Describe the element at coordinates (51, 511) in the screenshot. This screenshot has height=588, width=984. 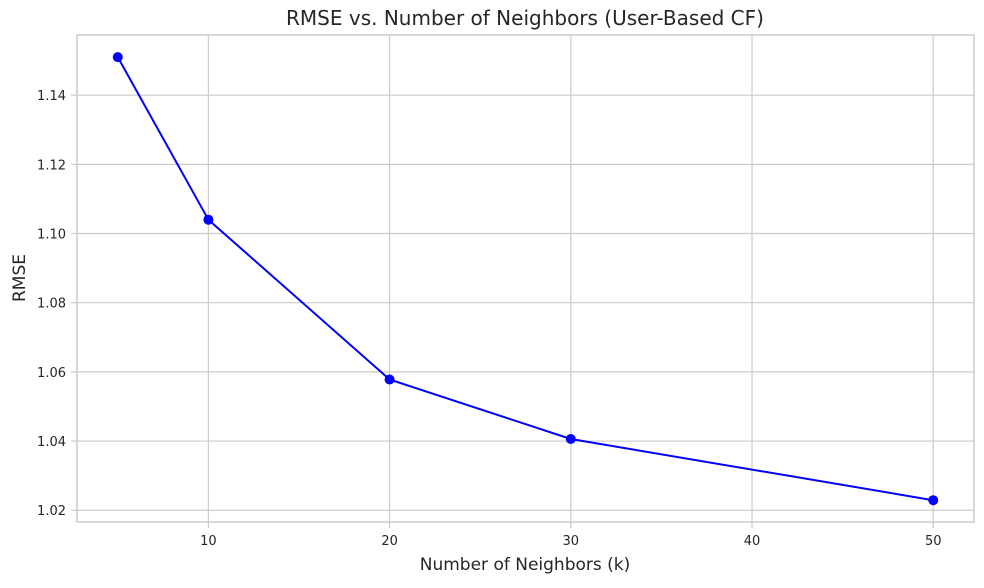
I see `y-tick-label: 1.02` at that location.